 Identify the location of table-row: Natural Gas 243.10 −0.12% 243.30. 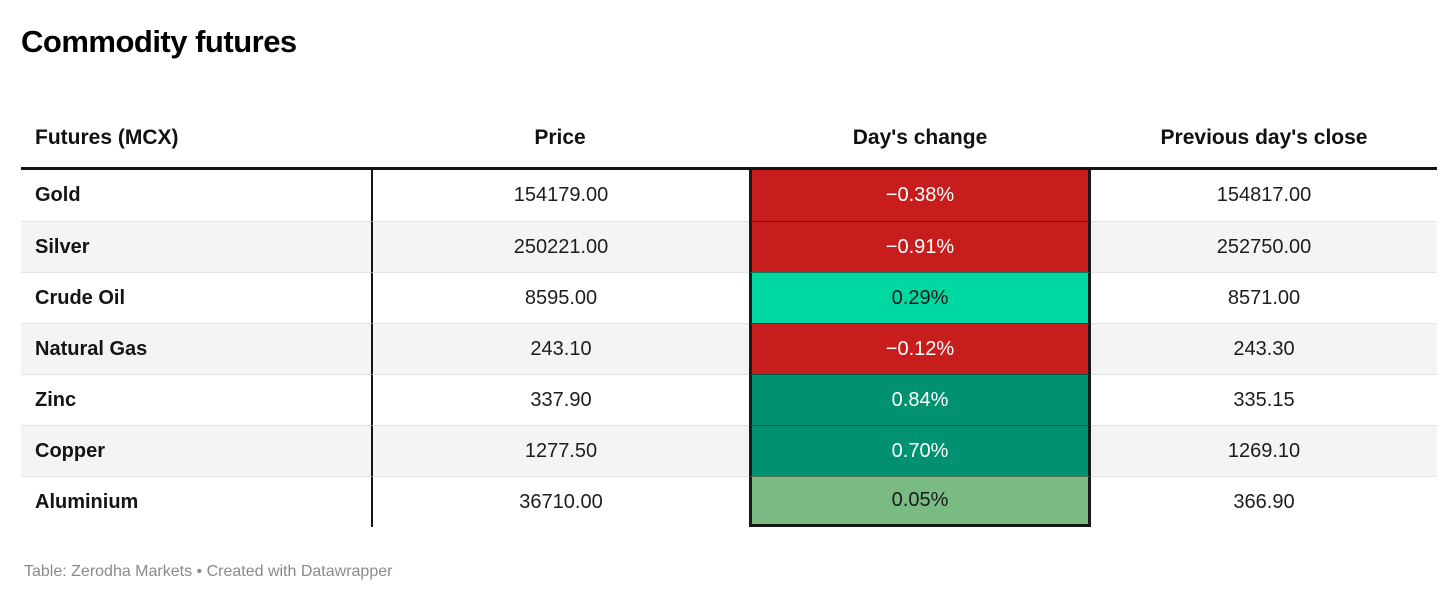
(729, 348).